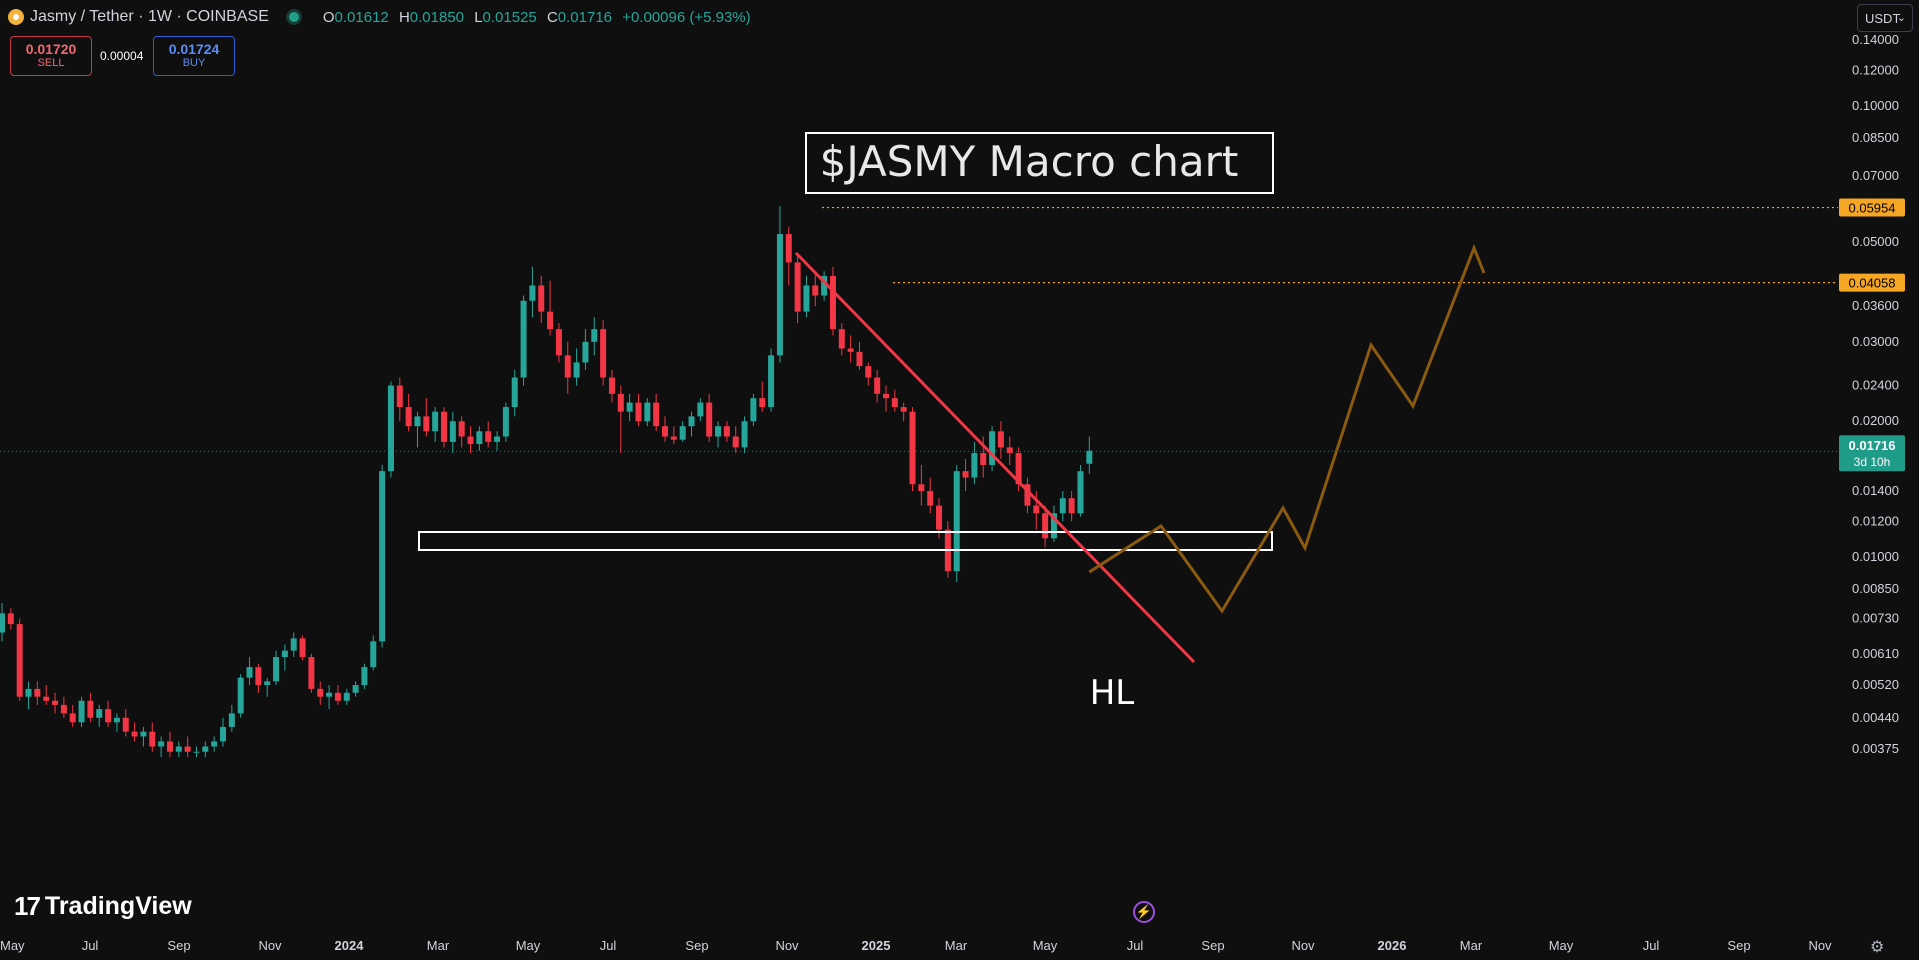 The height and width of the screenshot is (960, 1919). Describe the element at coordinates (1875, 175) in the screenshot. I see `y-tick-label: 0.07000` at that location.